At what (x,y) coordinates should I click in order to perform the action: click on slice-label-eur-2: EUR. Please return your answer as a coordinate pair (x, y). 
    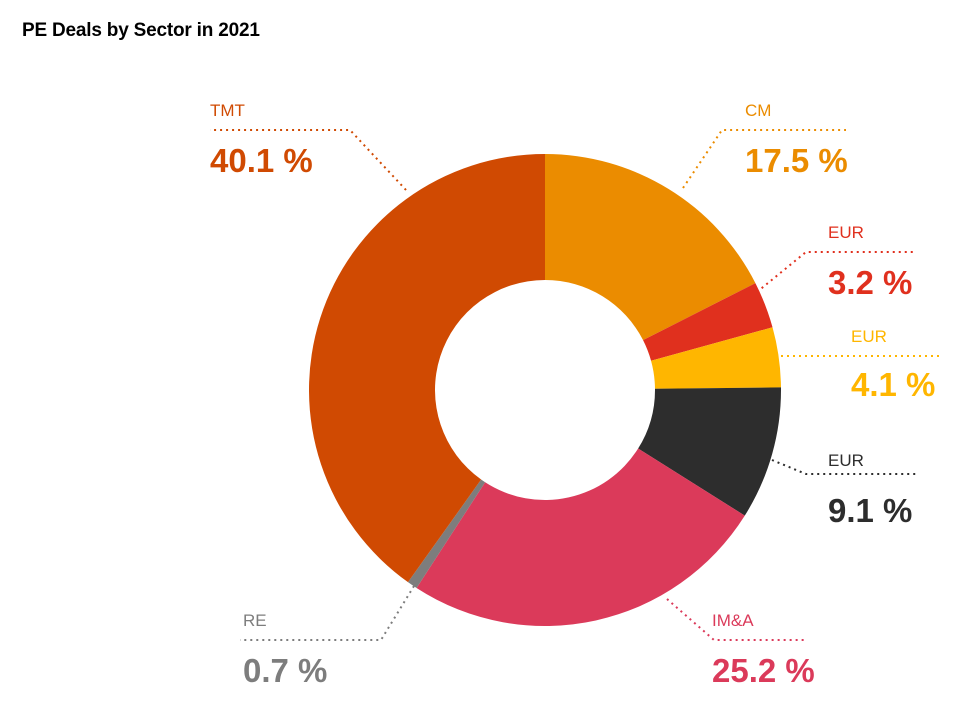
    Looking at the image, I should click on (869, 336).